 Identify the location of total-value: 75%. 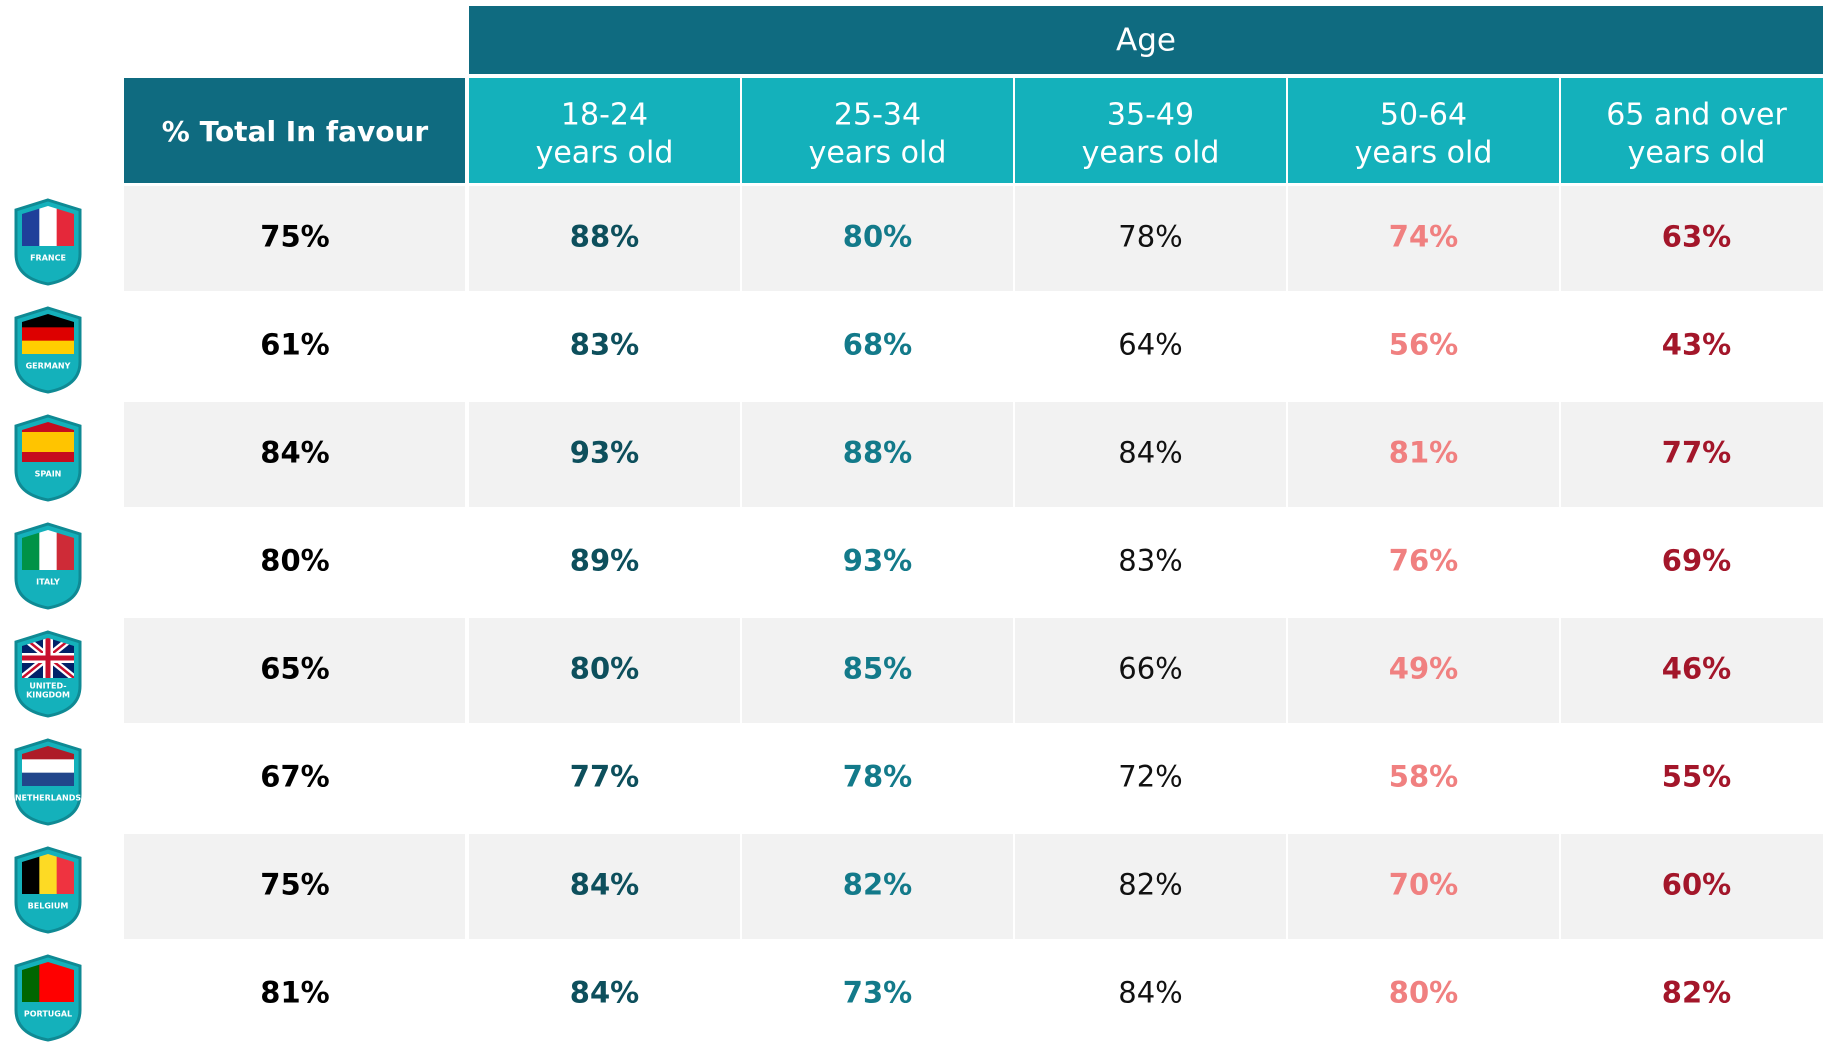
(294, 237).